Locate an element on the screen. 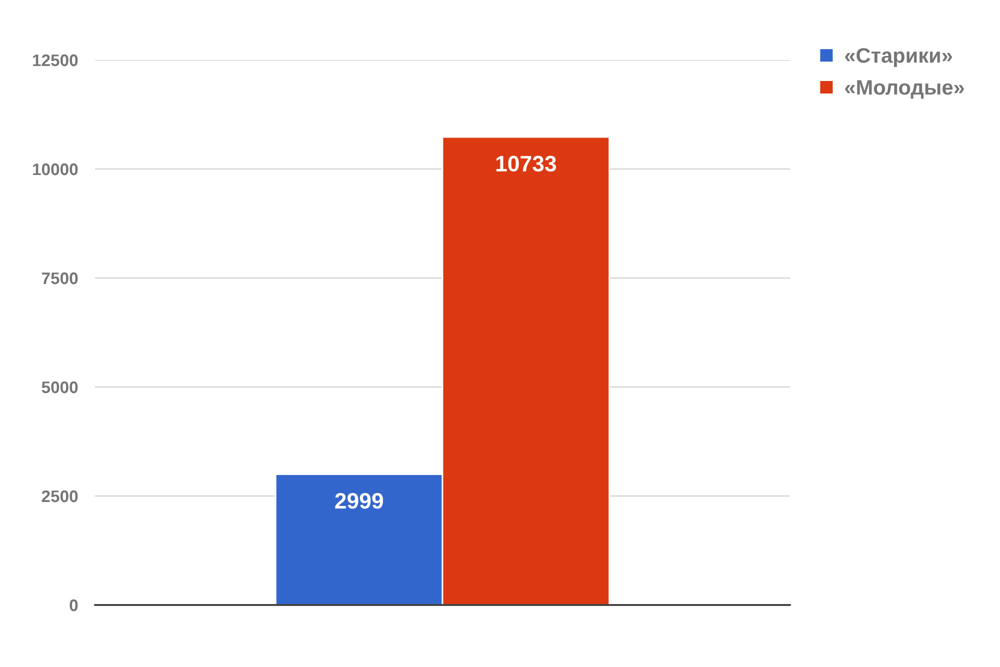 This screenshot has width=1000, height=667. data-label: 10733 is located at coordinates (526, 164).